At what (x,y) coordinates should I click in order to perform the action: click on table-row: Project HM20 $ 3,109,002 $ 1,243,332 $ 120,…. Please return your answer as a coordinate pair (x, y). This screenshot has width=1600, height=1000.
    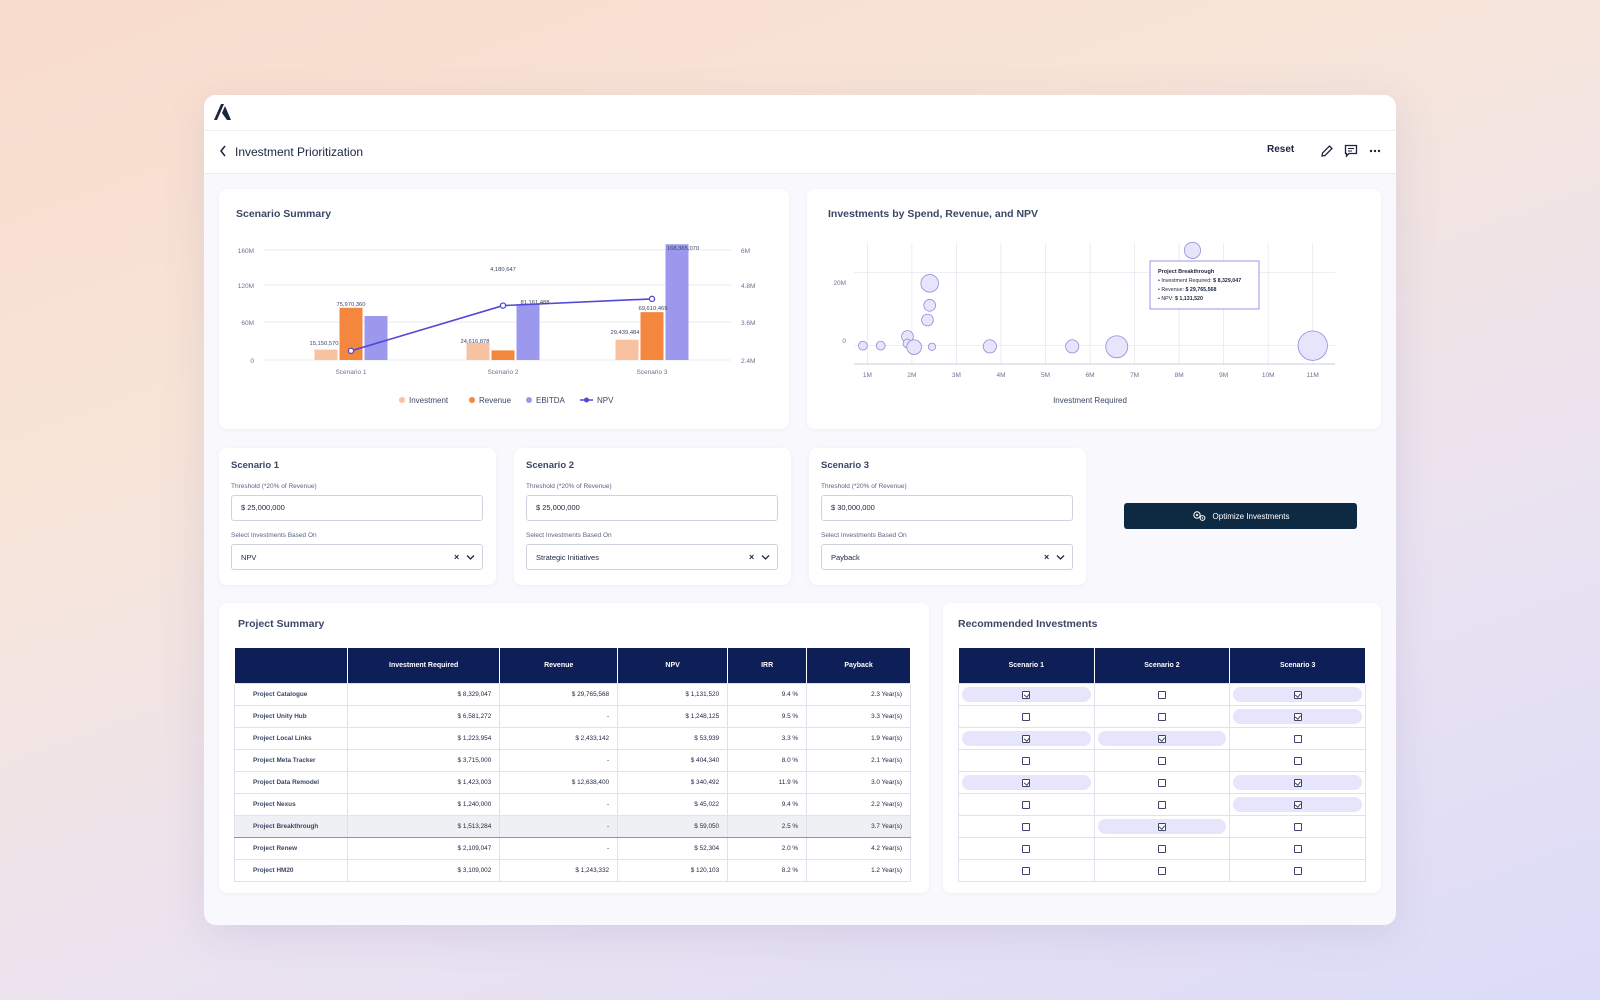
    Looking at the image, I should click on (572, 870).